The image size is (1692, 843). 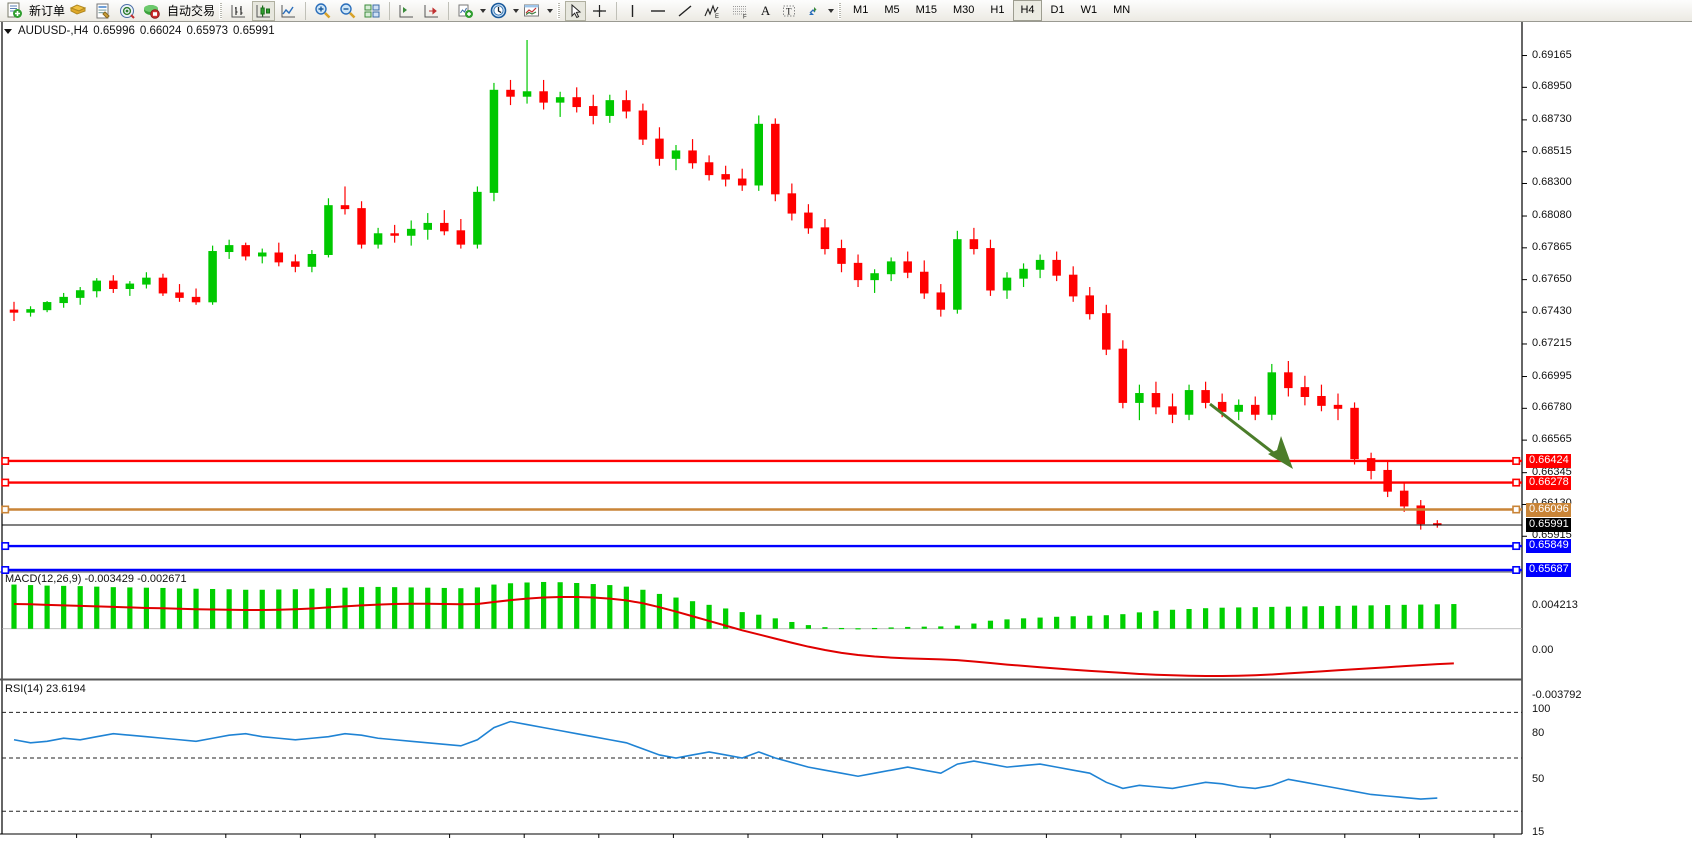 What do you see at coordinates (1552, 342) in the screenshot?
I see `price-tick-label: 0.67215` at bounding box center [1552, 342].